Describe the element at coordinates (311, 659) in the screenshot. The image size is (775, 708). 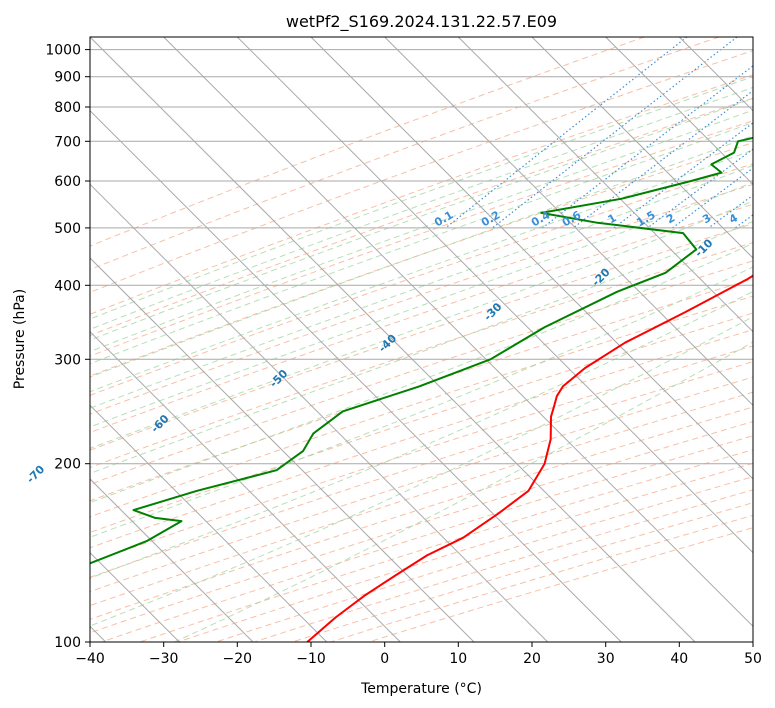
I see `x-tick-label: −10` at that location.